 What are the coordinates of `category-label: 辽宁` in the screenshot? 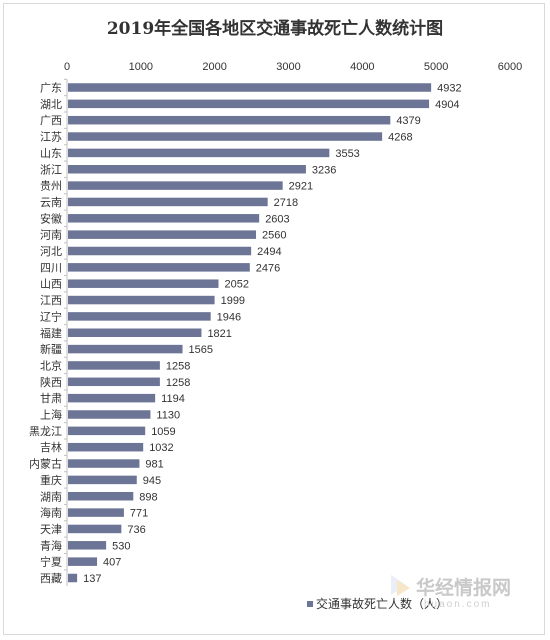 It's located at (51, 316).